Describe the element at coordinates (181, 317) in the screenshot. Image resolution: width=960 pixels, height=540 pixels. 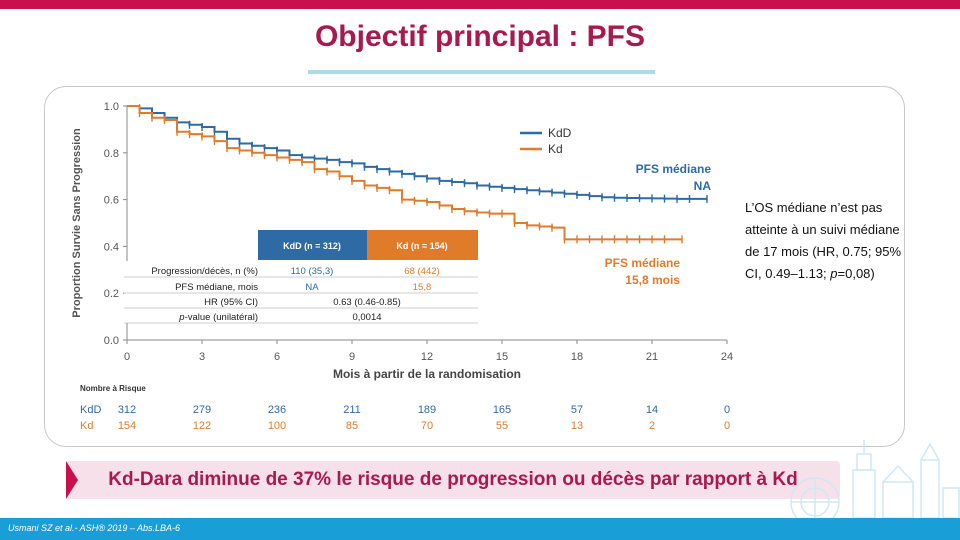
I see `table-row-label-italic: p` at that location.